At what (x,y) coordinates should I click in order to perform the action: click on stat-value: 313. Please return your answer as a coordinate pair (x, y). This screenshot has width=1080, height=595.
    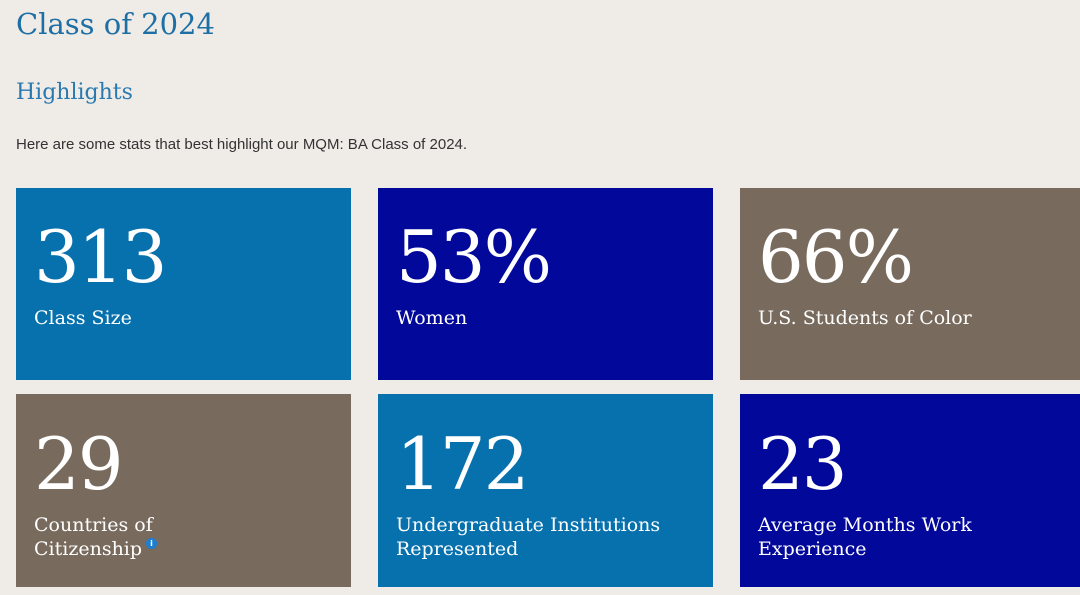
    Looking at the image, I should click on (100, 257).